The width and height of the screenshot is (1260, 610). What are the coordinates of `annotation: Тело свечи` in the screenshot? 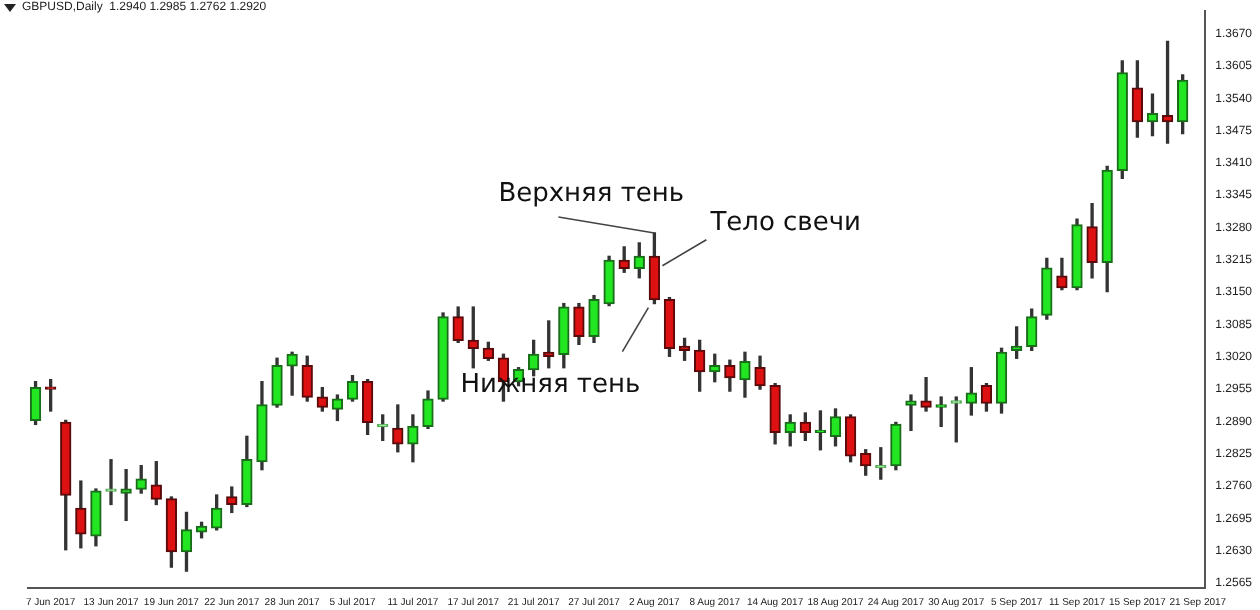 It's located at (784, 222).